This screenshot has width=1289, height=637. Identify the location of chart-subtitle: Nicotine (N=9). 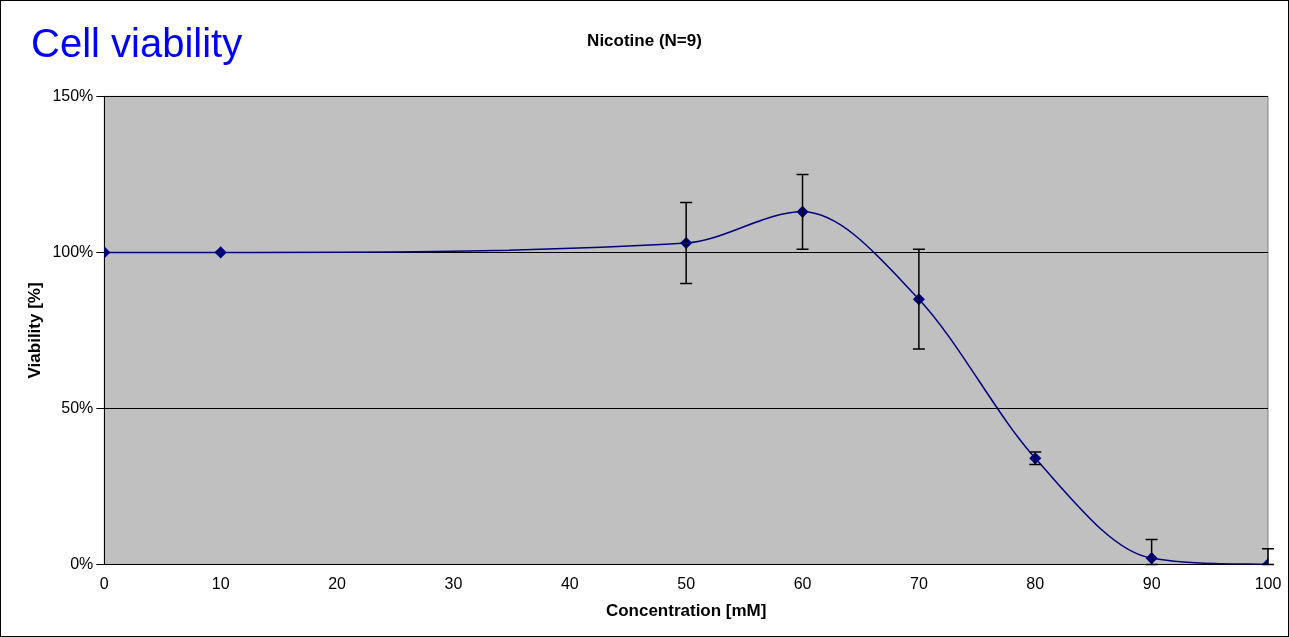
(644, 40).